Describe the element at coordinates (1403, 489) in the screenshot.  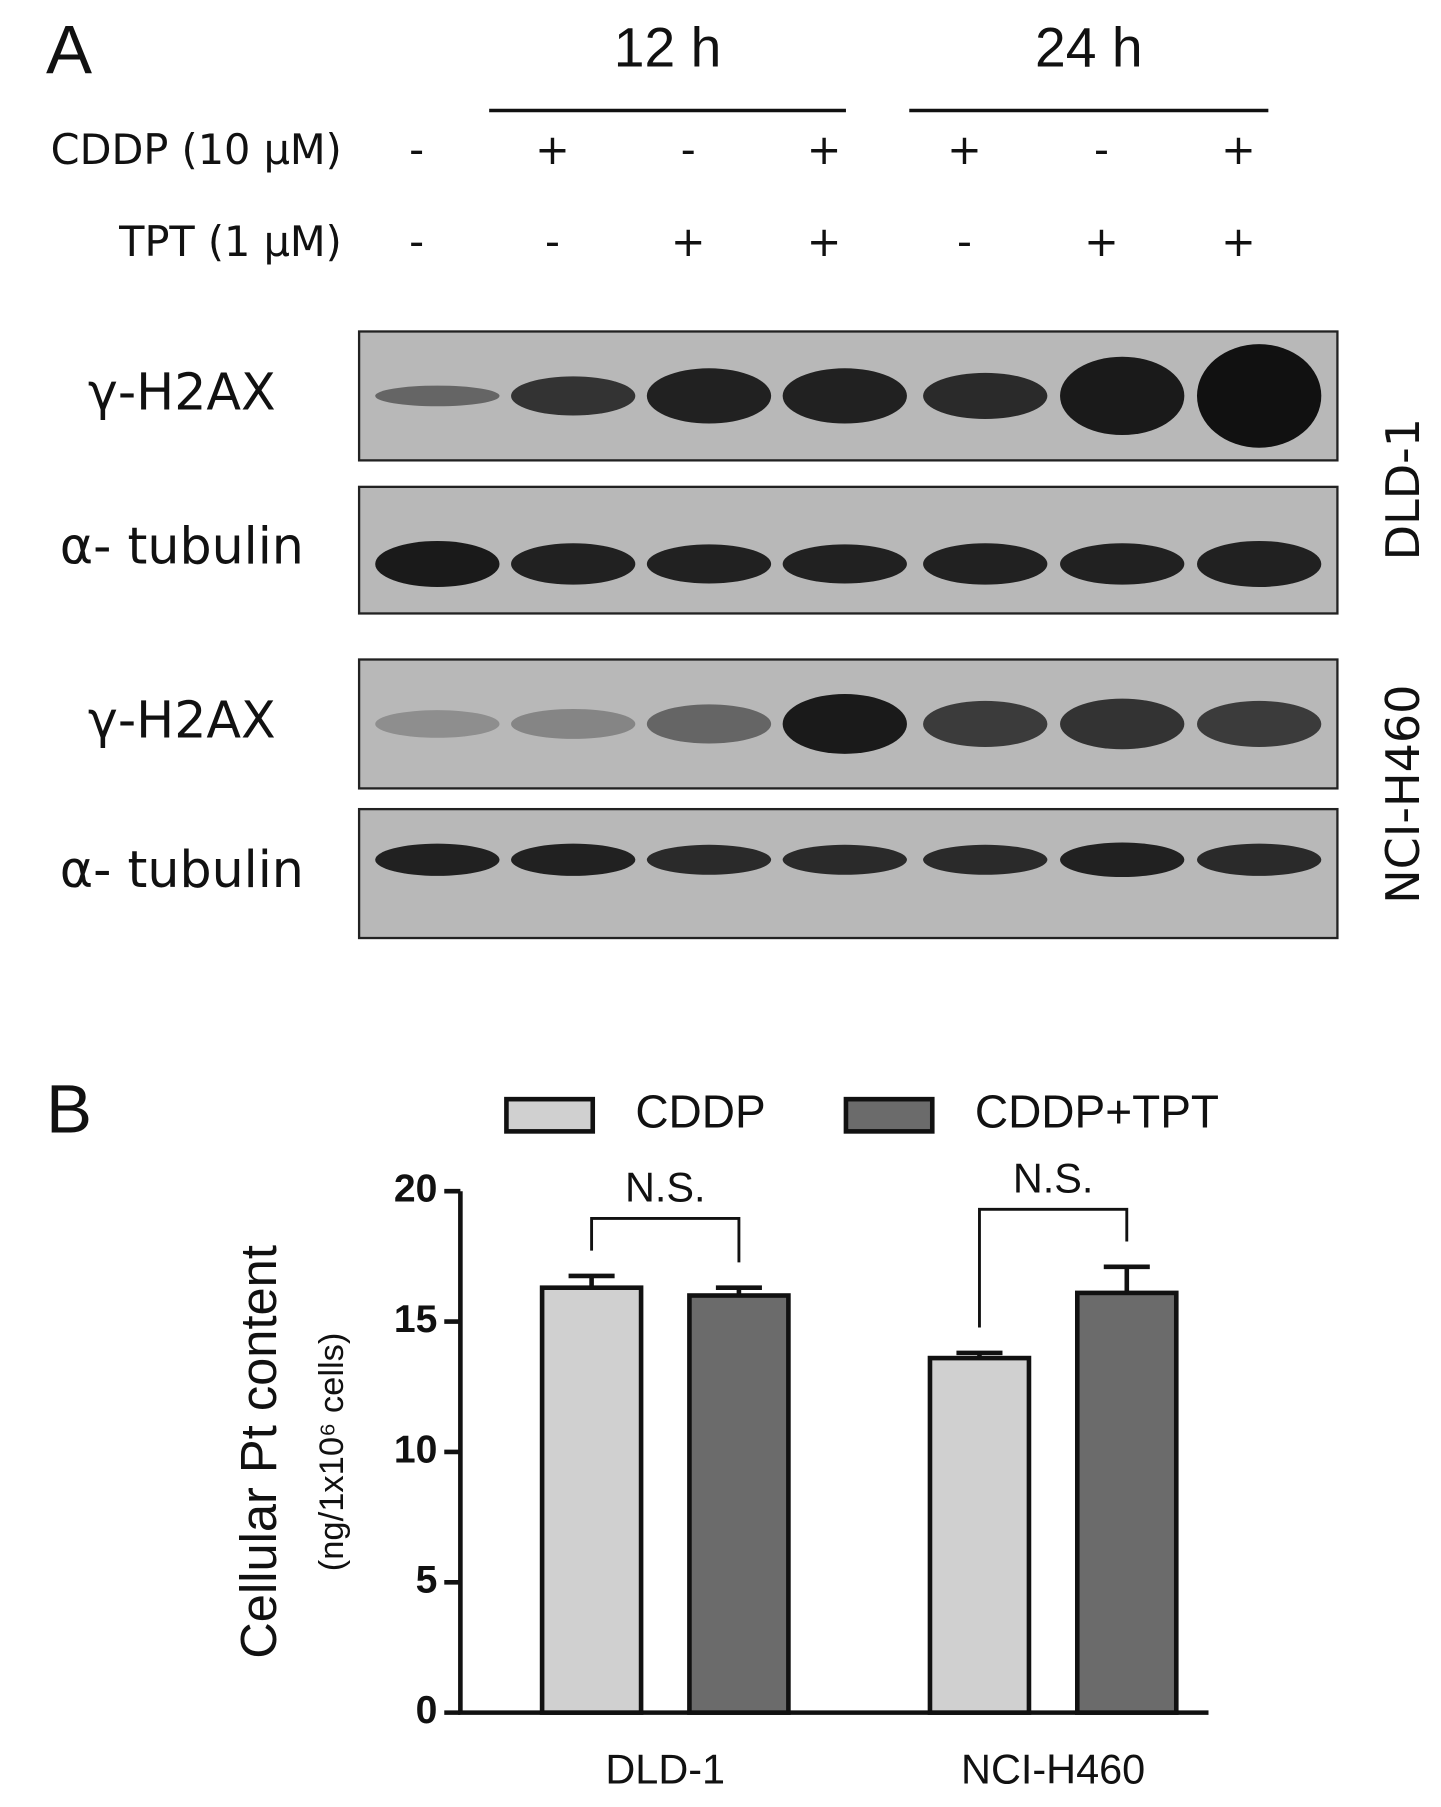
I see `cell-line-label: DLD-1` at that location.